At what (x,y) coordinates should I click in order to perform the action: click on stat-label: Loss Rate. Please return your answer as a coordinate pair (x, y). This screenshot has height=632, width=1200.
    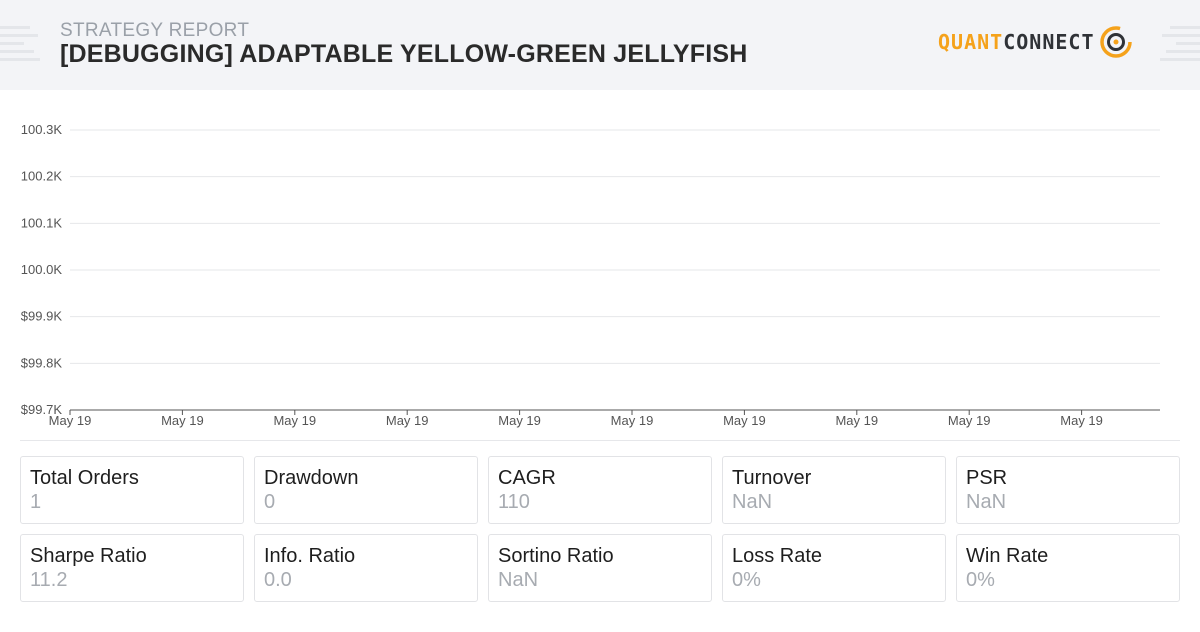
    Looking at the image, I should click on (777, 556).